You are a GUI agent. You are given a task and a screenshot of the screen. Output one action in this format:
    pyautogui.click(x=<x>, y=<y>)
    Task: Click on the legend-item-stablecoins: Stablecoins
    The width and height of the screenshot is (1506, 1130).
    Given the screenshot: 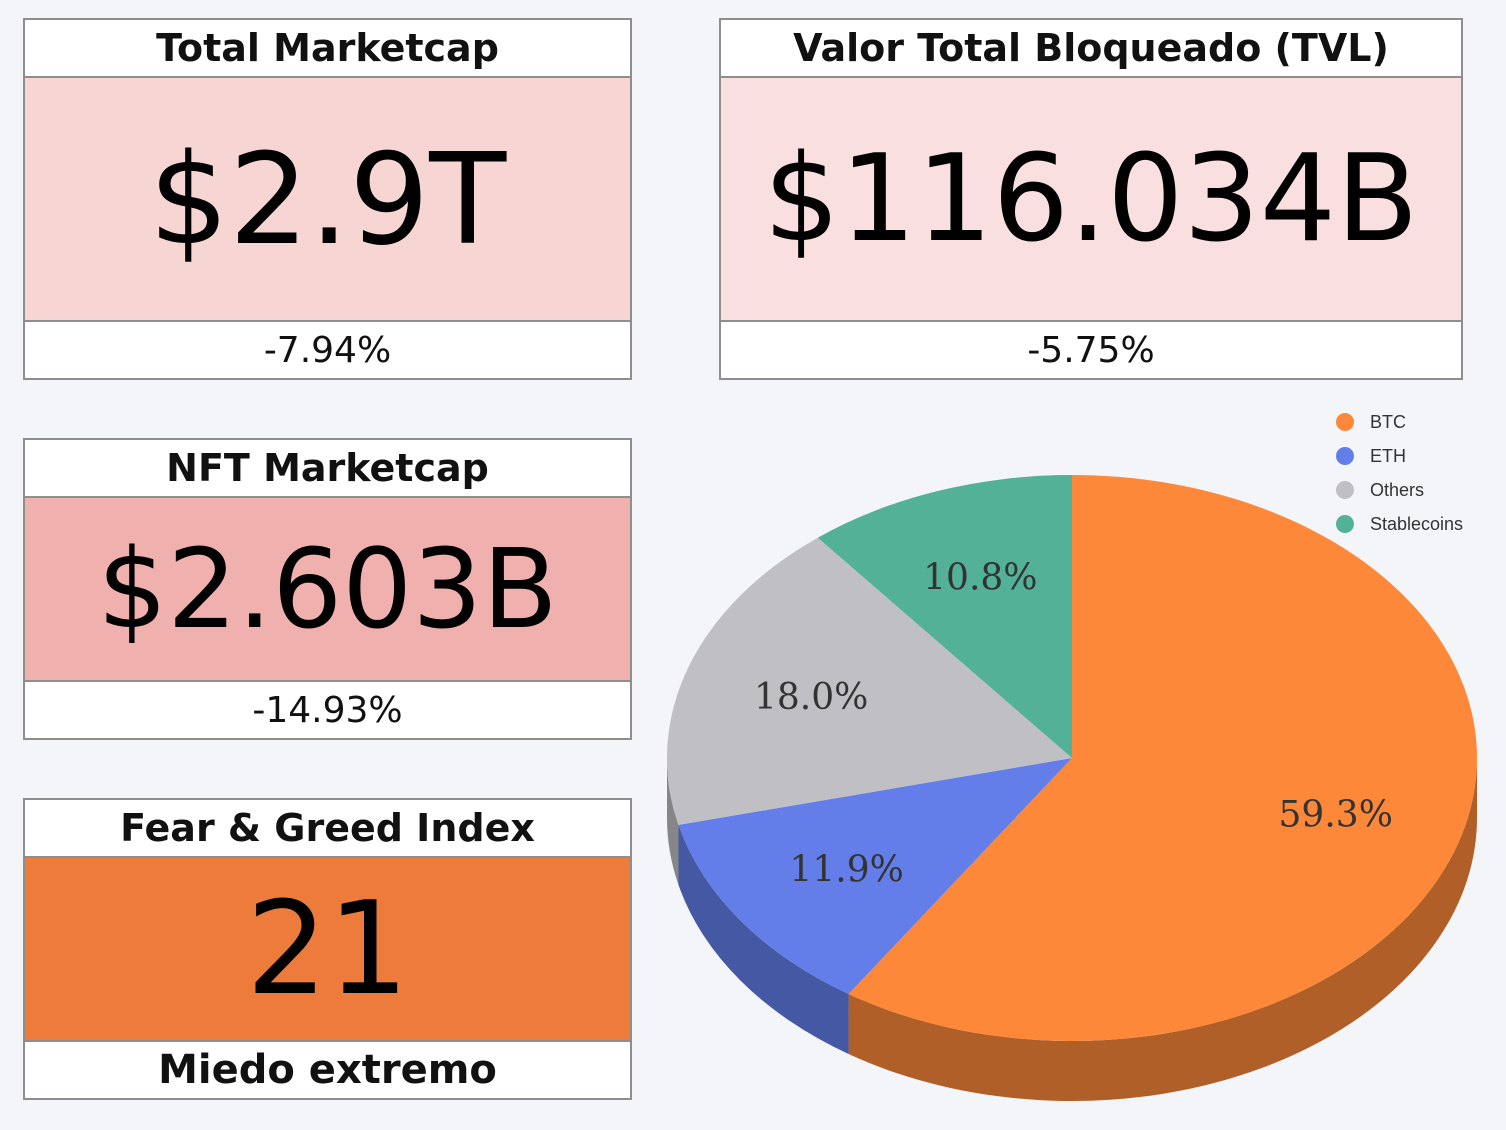 What is the action you would take?
    pyautogui.click(x=1399, y=524)
    